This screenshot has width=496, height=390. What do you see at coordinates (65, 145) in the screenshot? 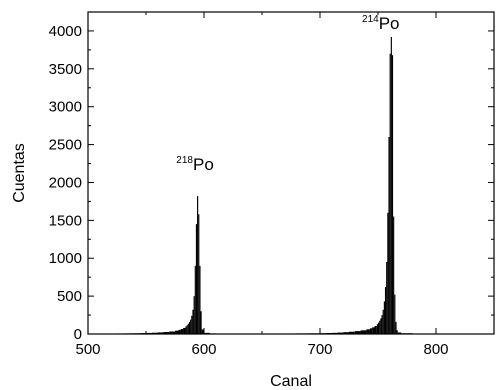
I see `y-tick-label: 2500` at bounding box center [65, 145].